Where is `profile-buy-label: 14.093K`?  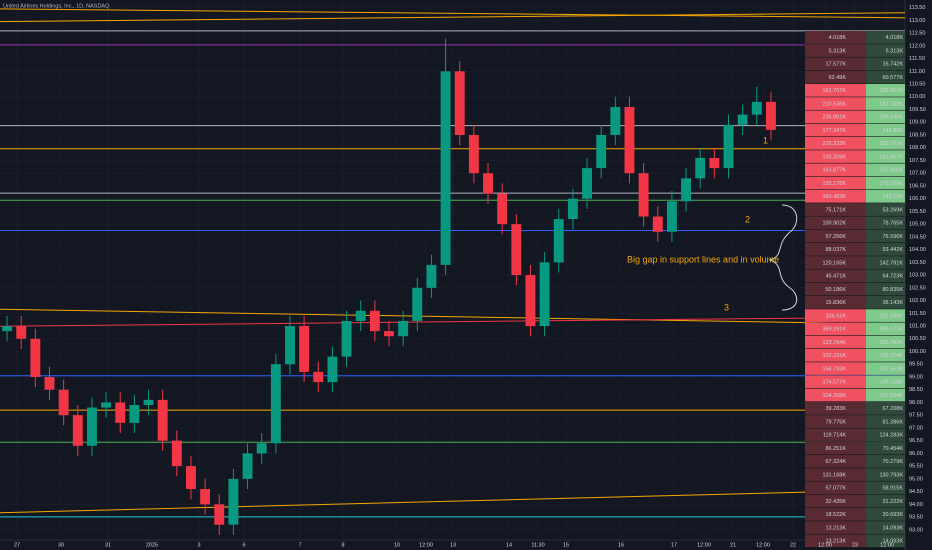
profile-buy-label: 14.093K is located at coordinates (893, 528).